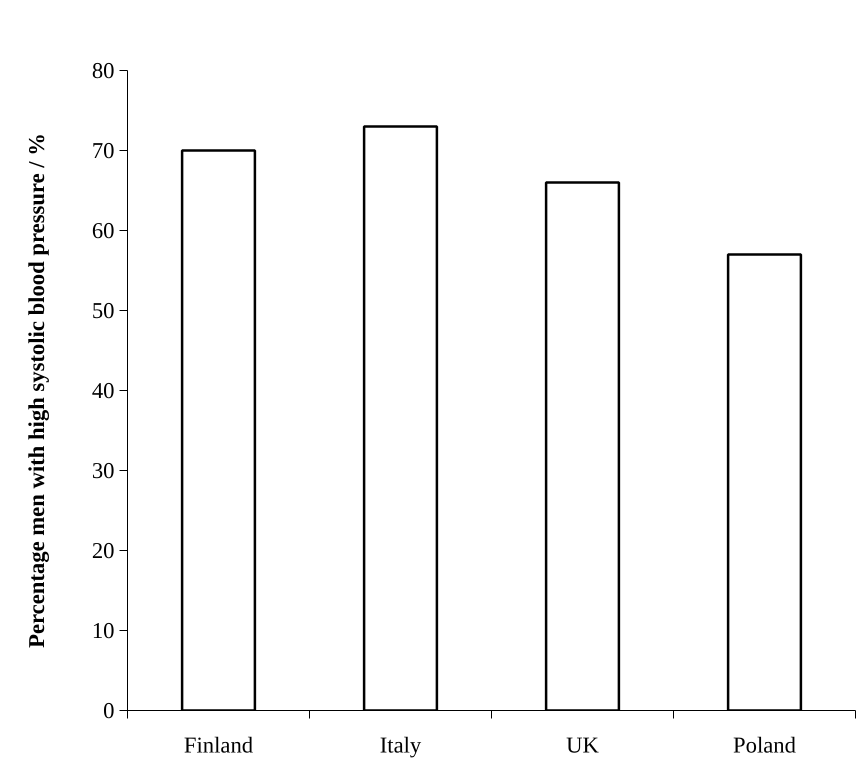 Image resolution: width=861 pixels, height=774 pixels. What do you see at coordinates (103, 230) in the screenshot?
I see `y-tick-label: 60` at bounding box center [103, 230].